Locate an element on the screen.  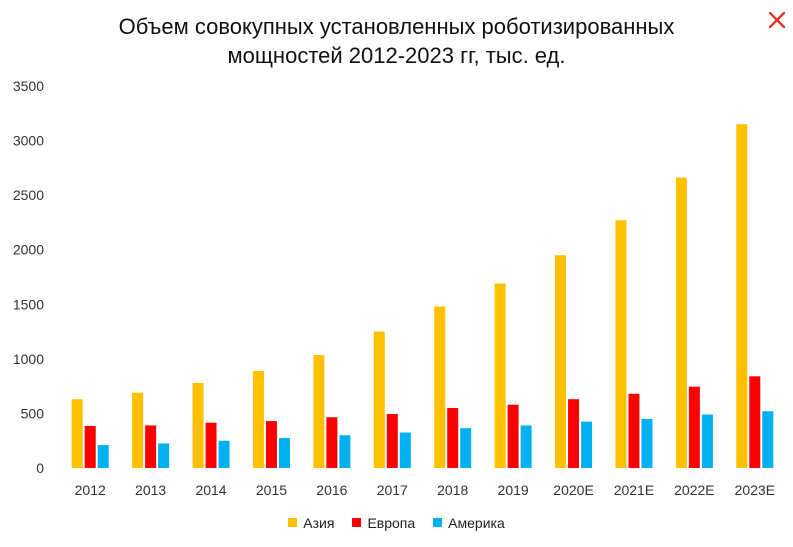
y-tick-label: 2000 is located at coordinates (28, 250).